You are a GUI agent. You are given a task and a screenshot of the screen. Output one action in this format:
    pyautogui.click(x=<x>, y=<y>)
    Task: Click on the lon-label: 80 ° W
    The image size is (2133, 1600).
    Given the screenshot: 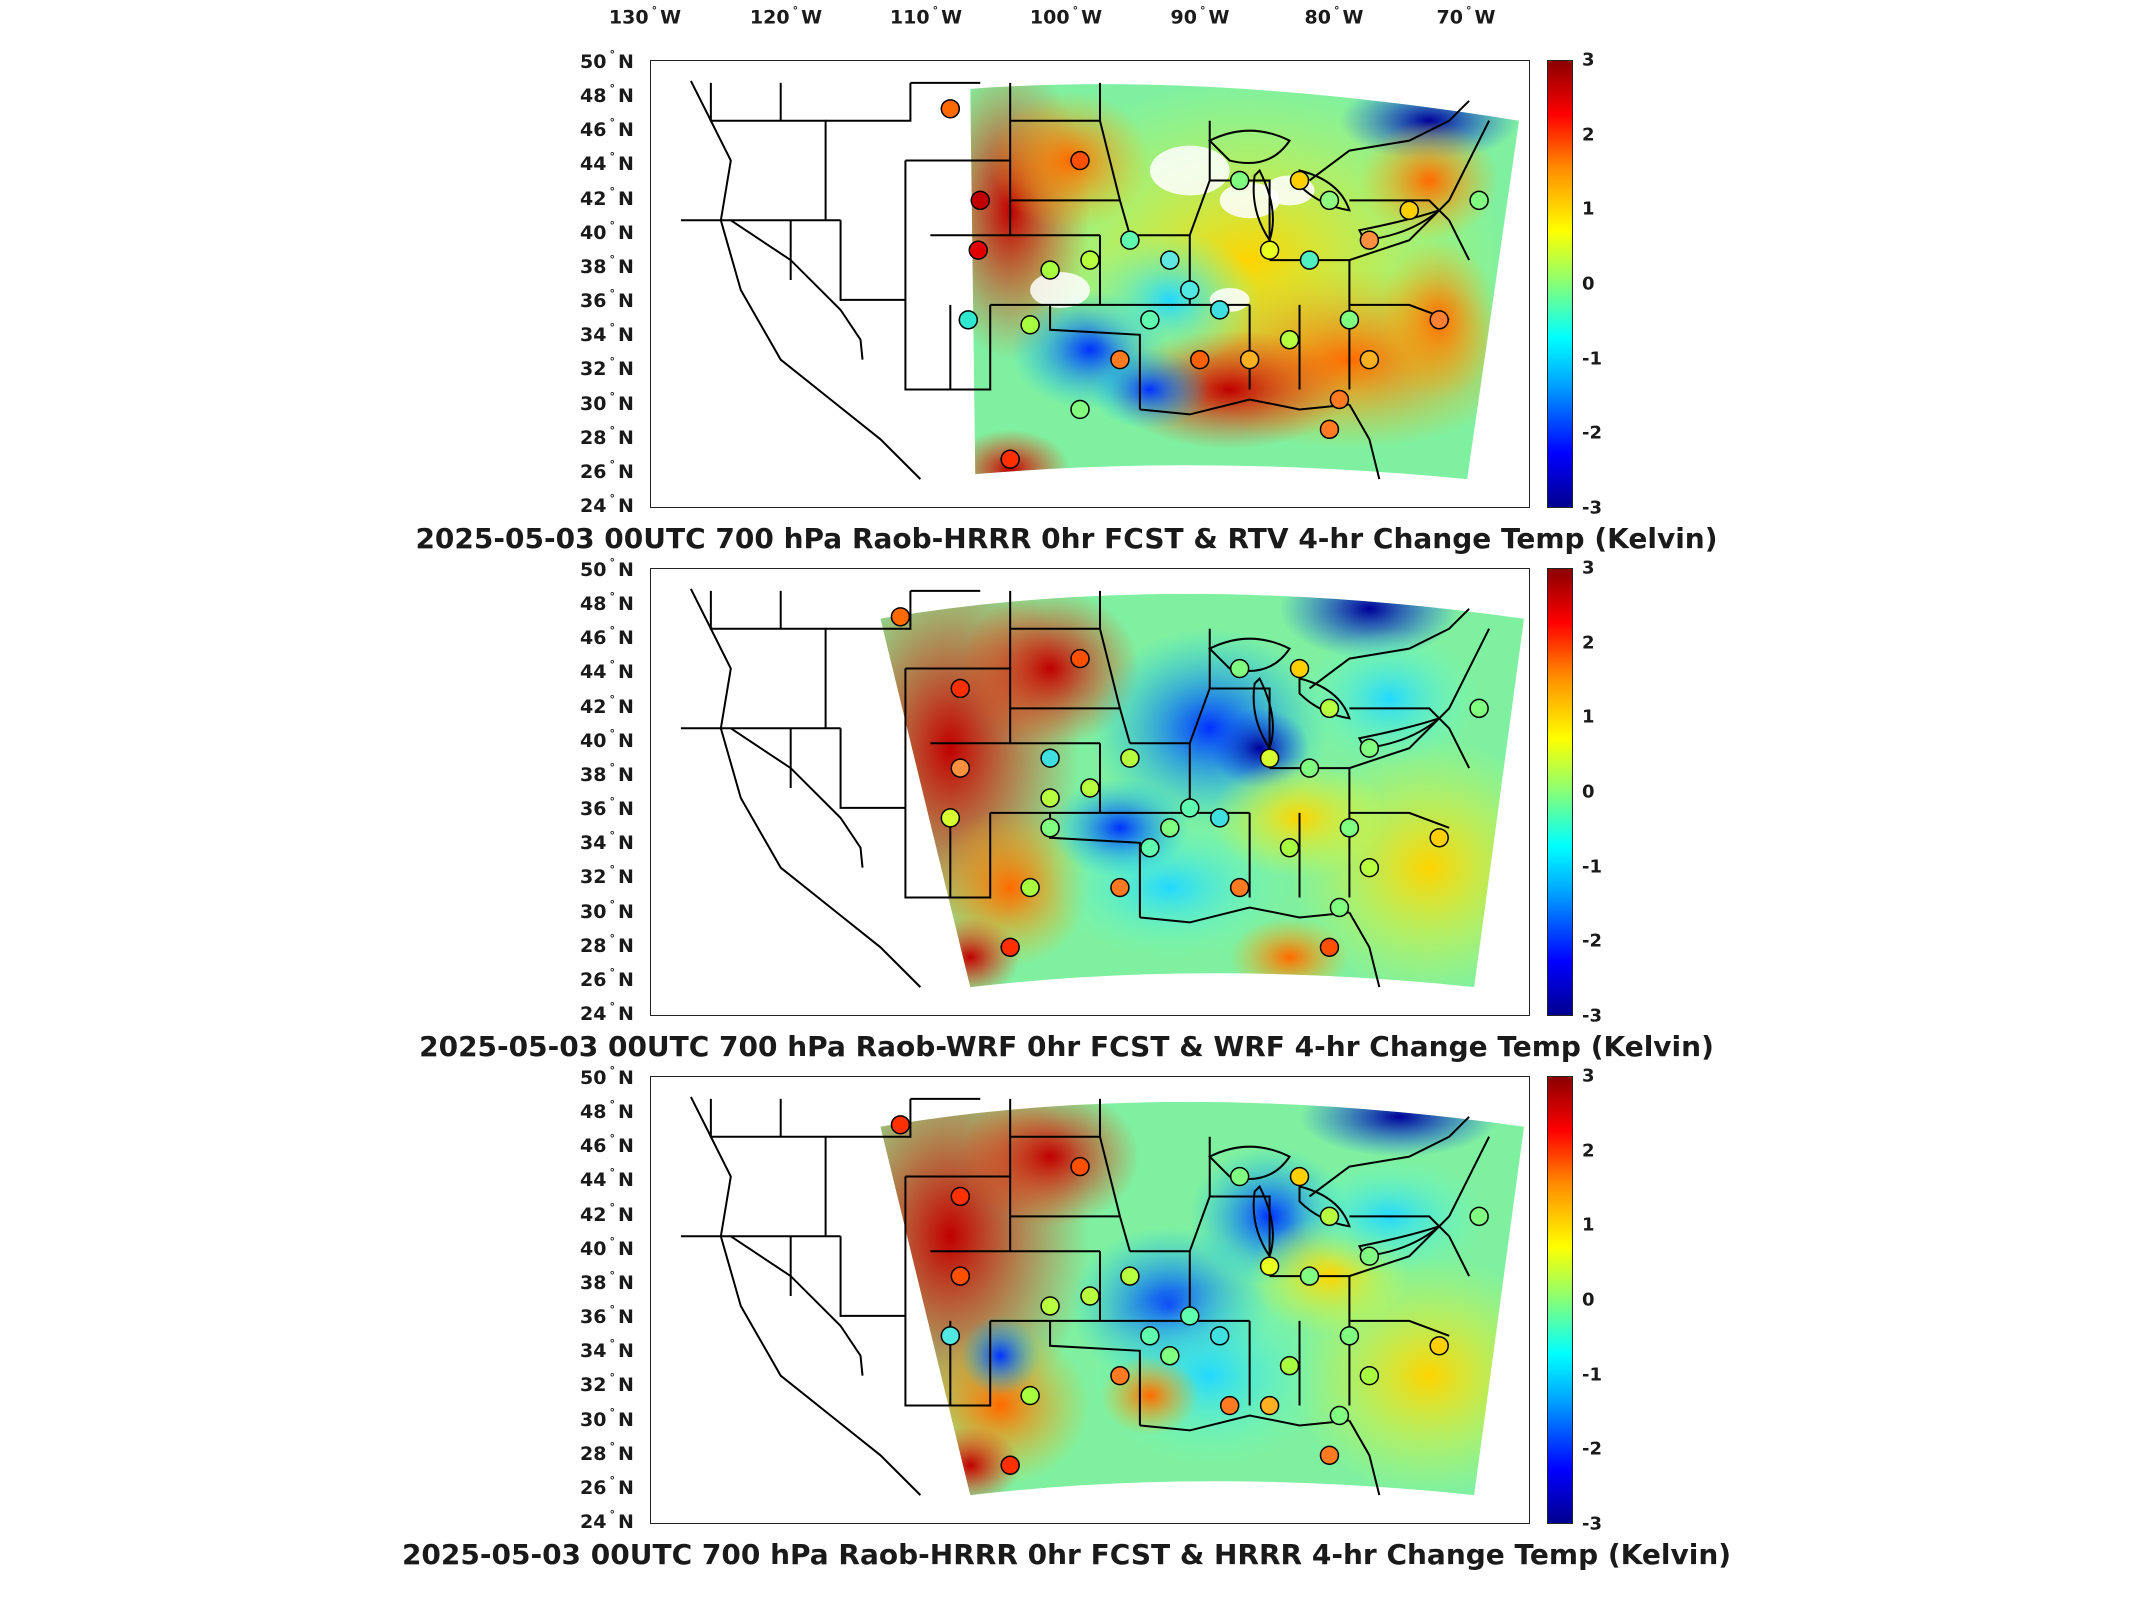 What is the action you would take?
    pyautogui.click(x=1334, y=16)
    